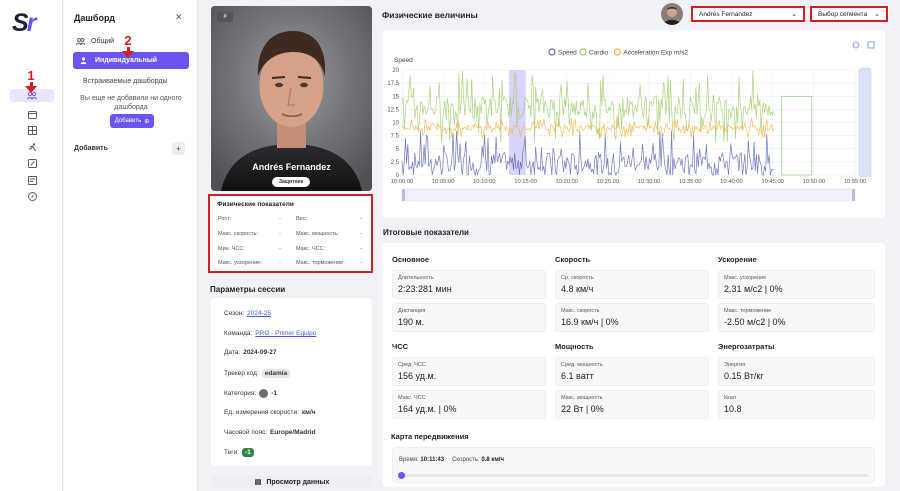 The image size is (900, 491). Describe the element at coordinates (241, 373) in the screenshot. I see `session-tracker-label: Трекер код:` at that location.